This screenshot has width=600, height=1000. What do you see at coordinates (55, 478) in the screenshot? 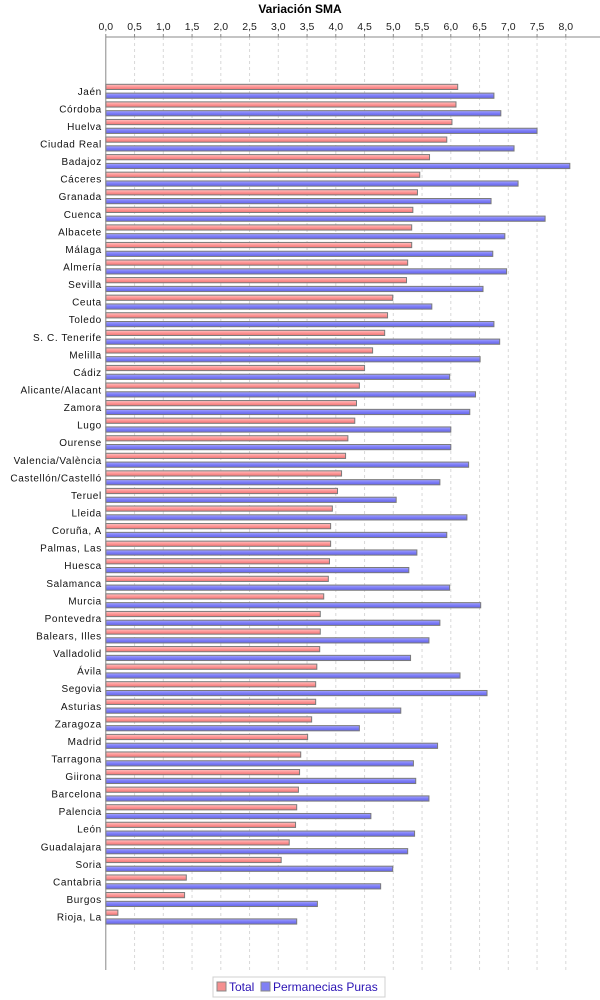
I see `category-label: Castellón/Castelló` at bounding box center [55, 478].